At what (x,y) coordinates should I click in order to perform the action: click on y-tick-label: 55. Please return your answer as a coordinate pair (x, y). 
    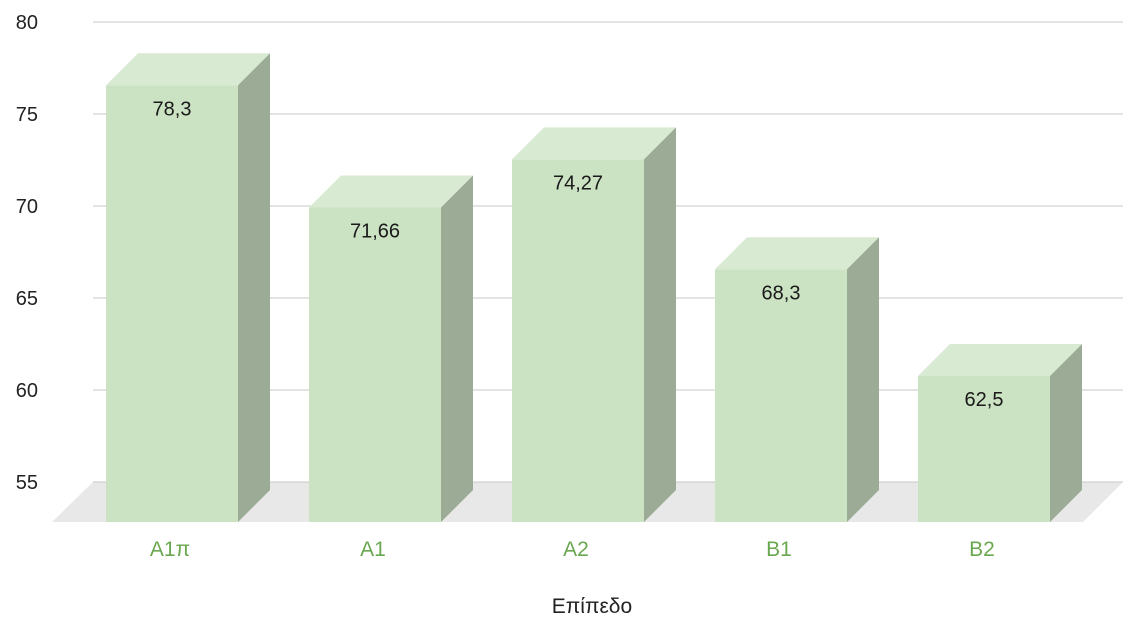
    Looking at the image, I should click on (27, 483).